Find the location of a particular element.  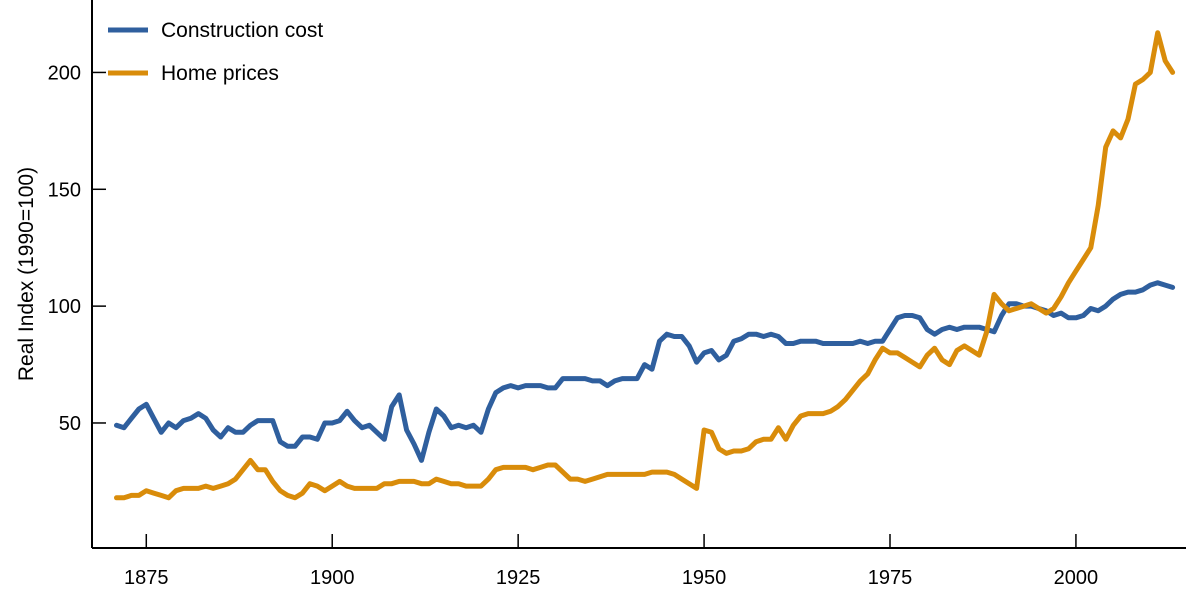

y-axis-label: Real Index (1990=100) is located at coordinates (26, 274).